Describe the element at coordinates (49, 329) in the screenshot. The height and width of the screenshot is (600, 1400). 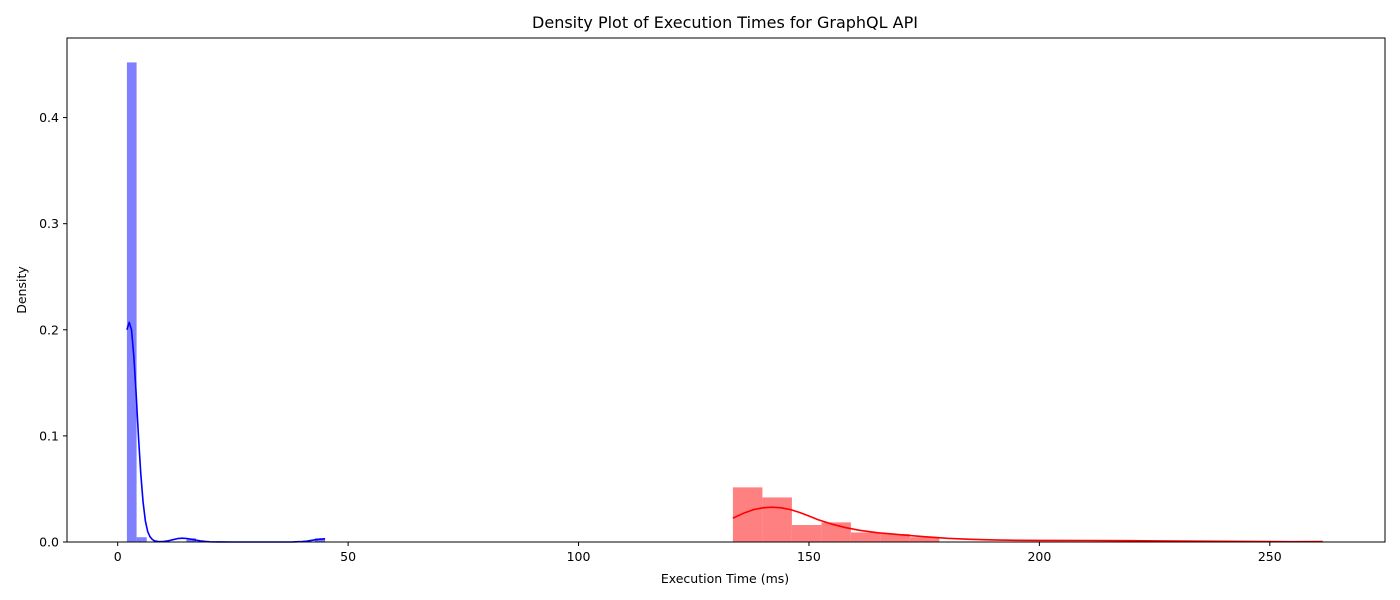
I see `y-tick-label: 0.2` at that location.